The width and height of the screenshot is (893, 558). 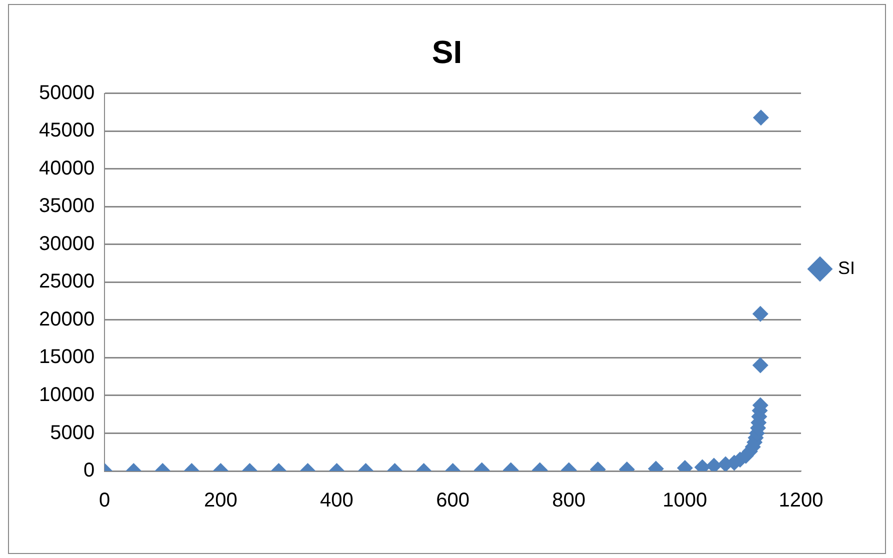 What do you see at coordinates (685, 501) in the screenshot?
I see `x-tick-label: 1000` at bounding box center [685, 501].